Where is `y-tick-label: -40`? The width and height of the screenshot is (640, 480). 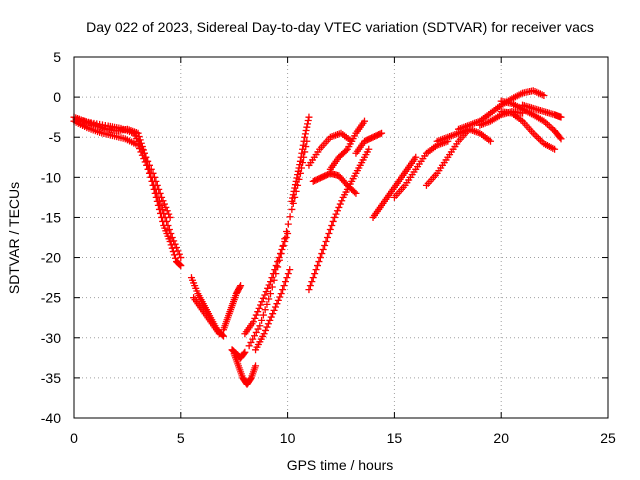 y-tick-label: -40 is located at coordinates (51, 418).